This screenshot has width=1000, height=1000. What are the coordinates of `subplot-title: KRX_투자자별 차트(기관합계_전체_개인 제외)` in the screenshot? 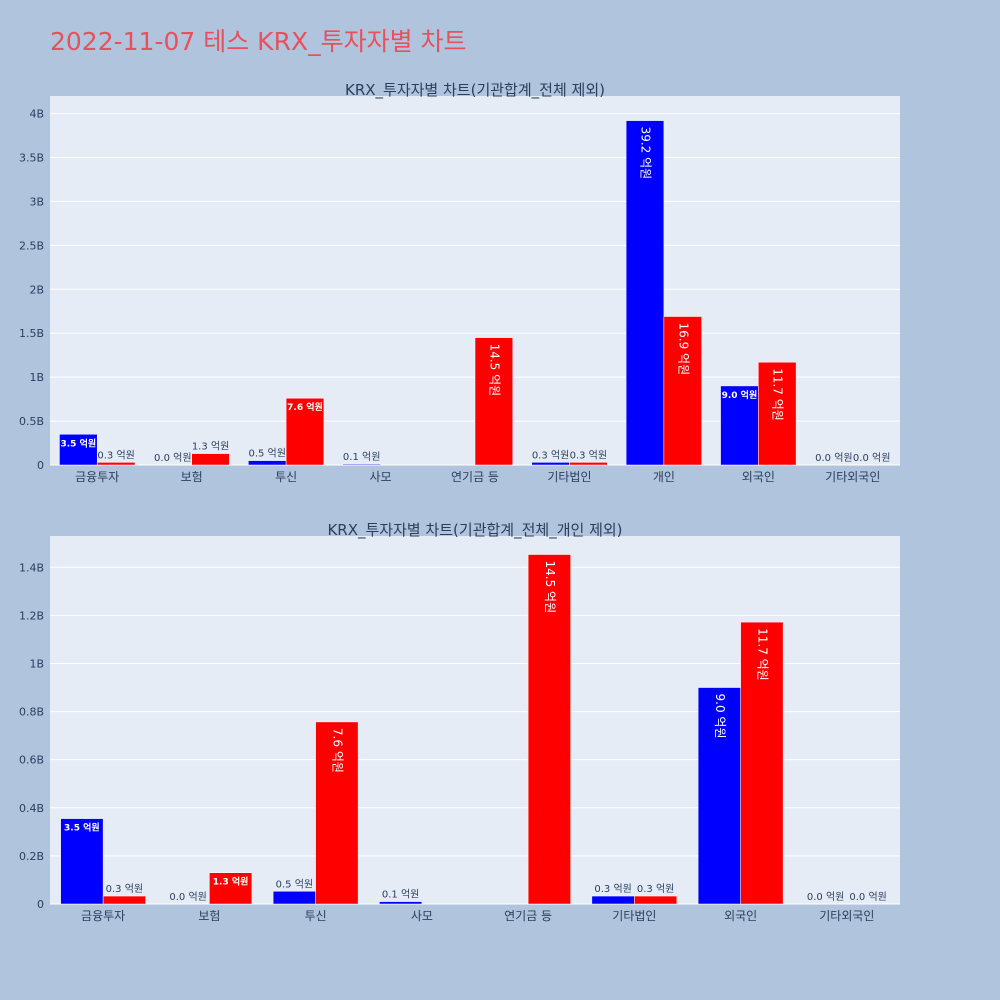 It's located at (474, 530).